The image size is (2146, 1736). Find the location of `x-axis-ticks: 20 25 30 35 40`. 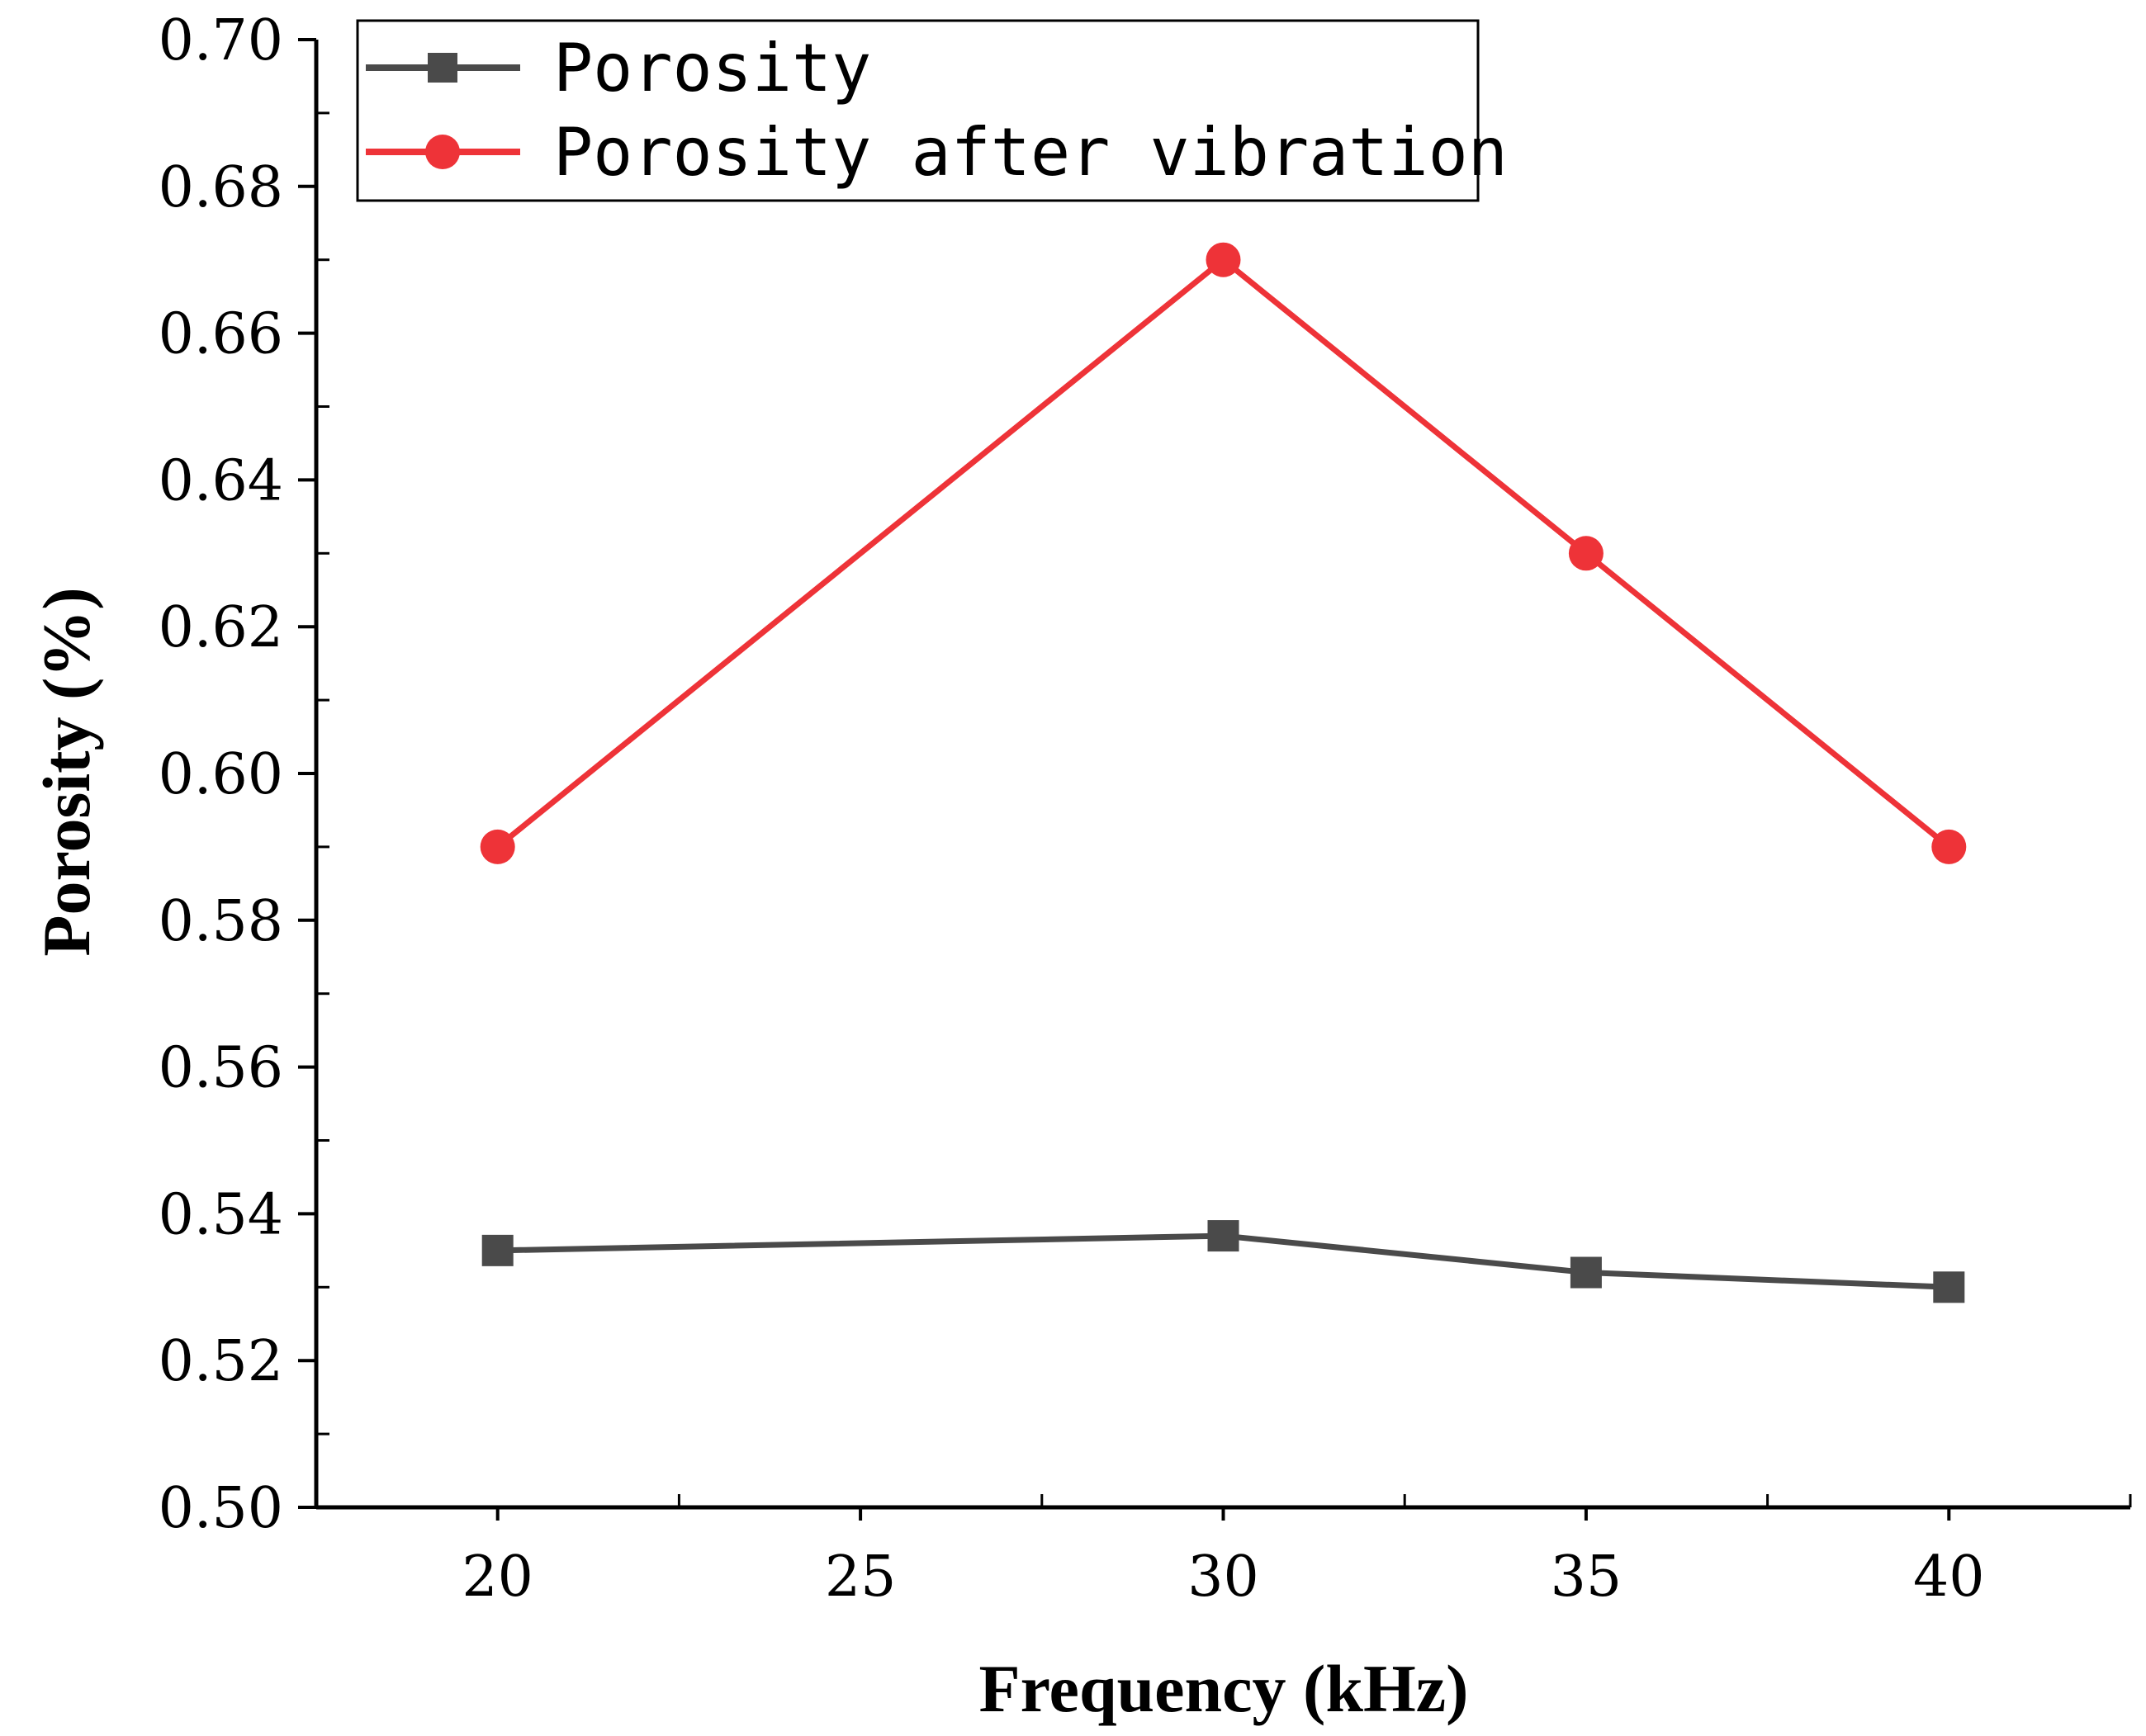

x-axis-ticks: 20 25 30 35 40 is located at coordinates (1223, 1552).